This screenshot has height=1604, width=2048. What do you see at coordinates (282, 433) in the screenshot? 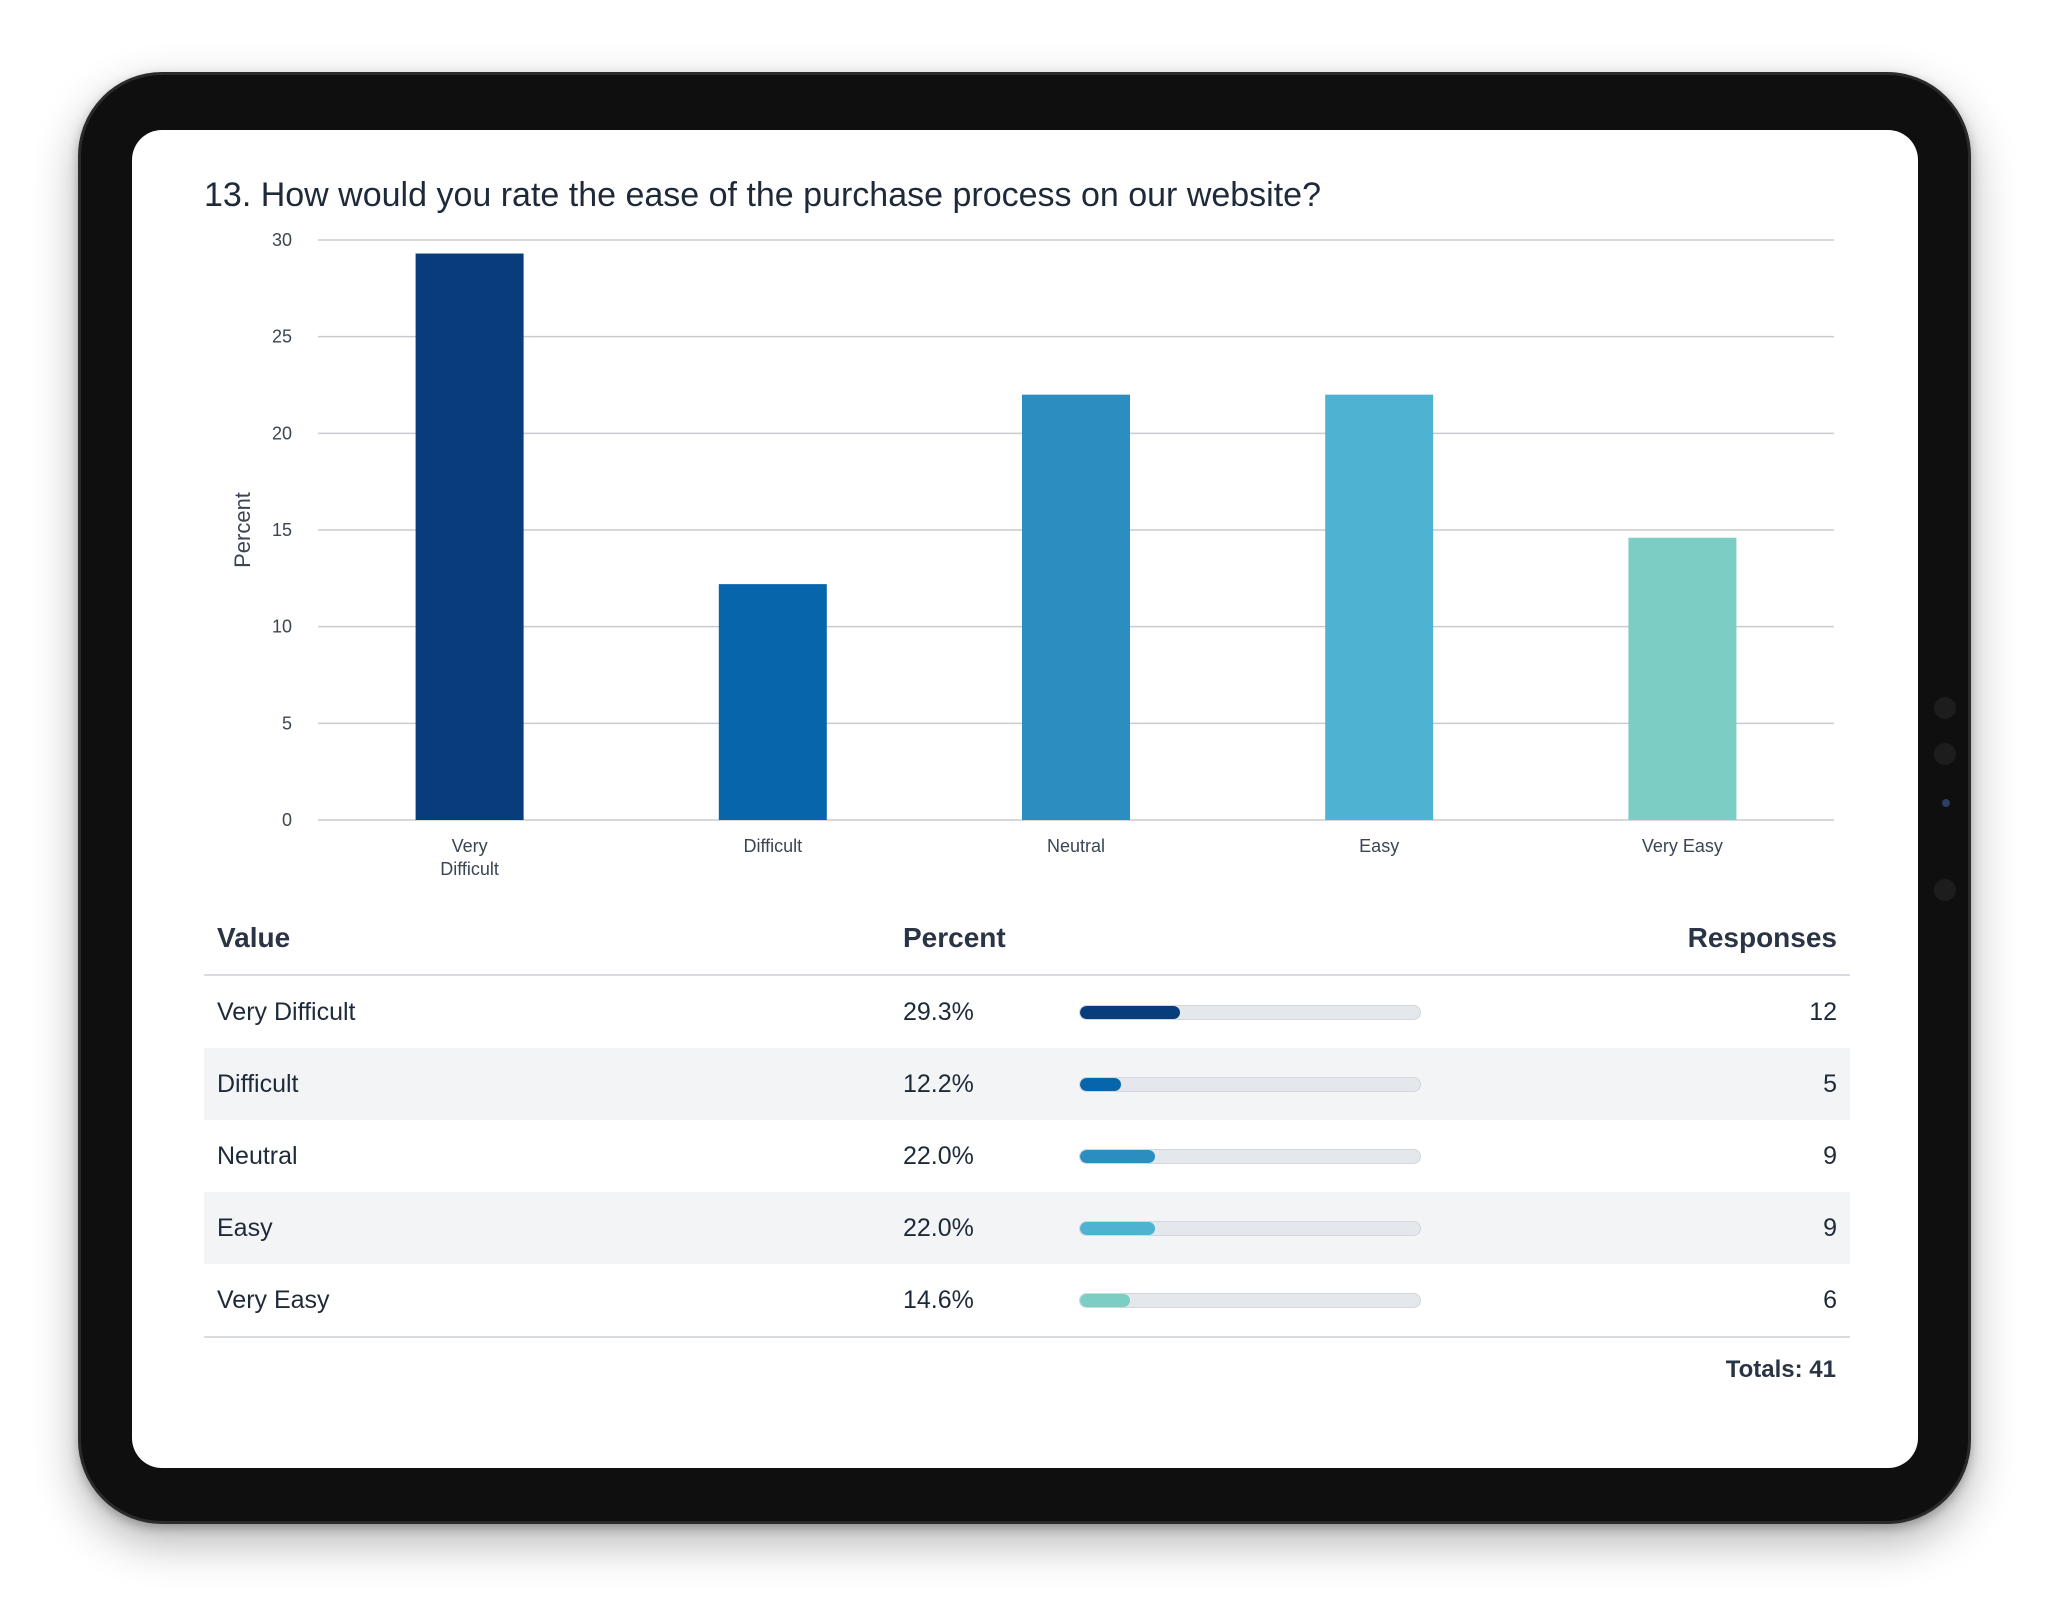
I see `y-tick-label: 20` at bounding box center [282, 433].